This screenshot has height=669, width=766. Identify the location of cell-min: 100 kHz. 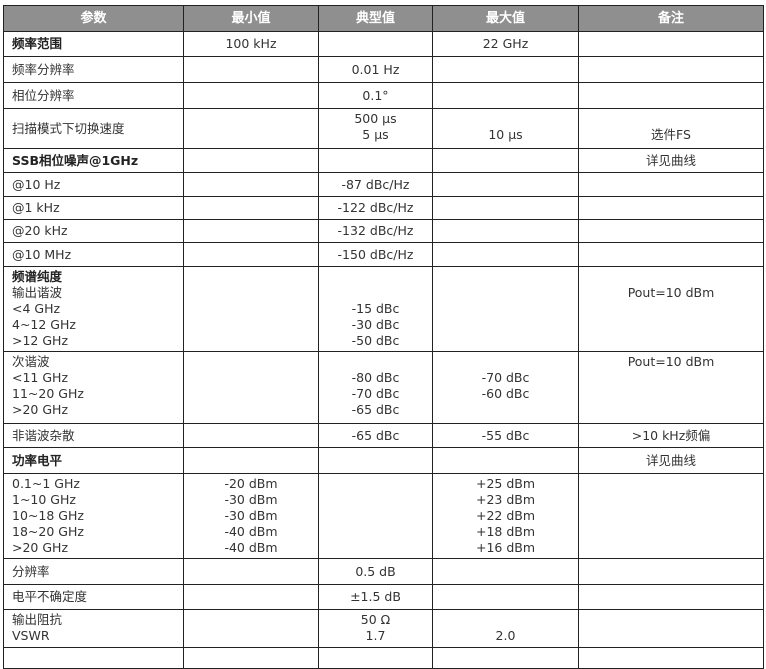
(251, 44).